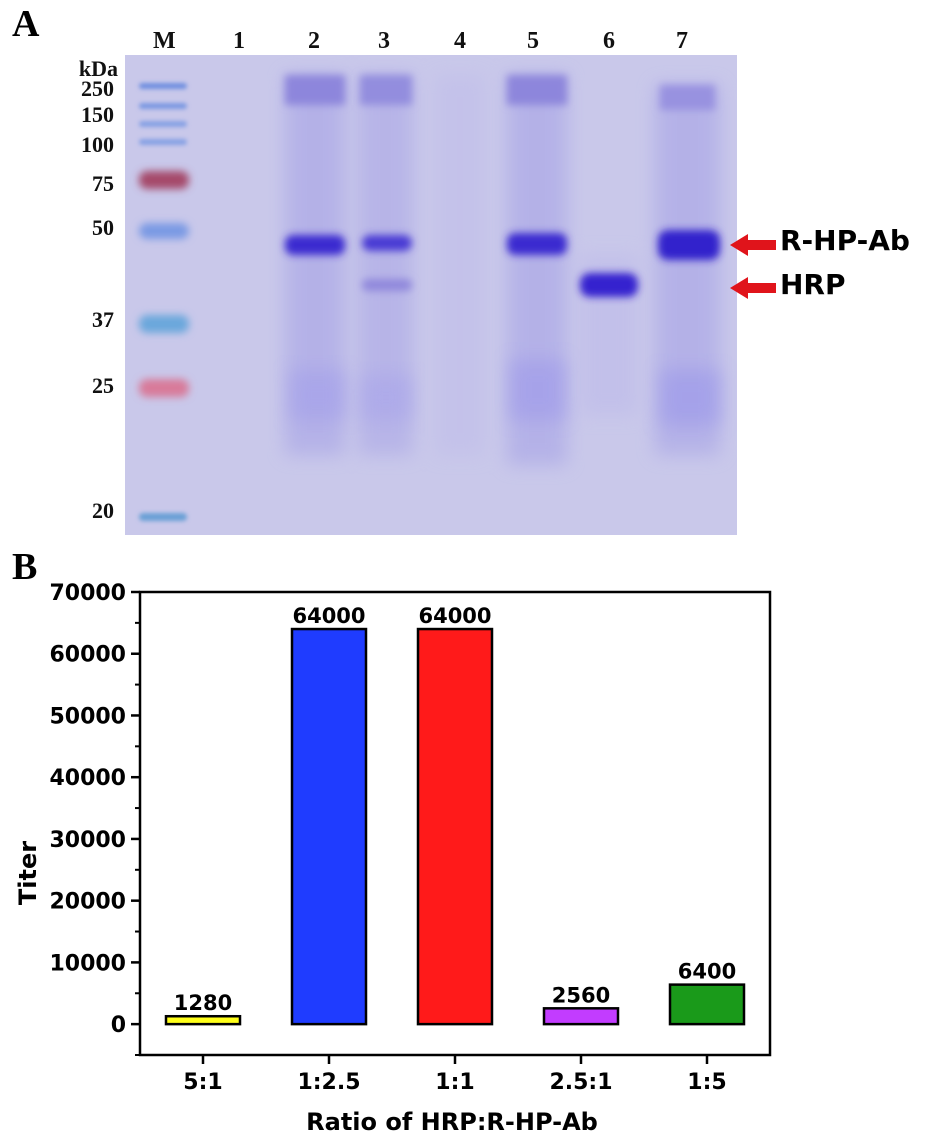 This screenshot has height=1139, width=925. Describe the element at coordinates (609, 41) in the screenshot. I see `lane-label-6: 6` at that location.